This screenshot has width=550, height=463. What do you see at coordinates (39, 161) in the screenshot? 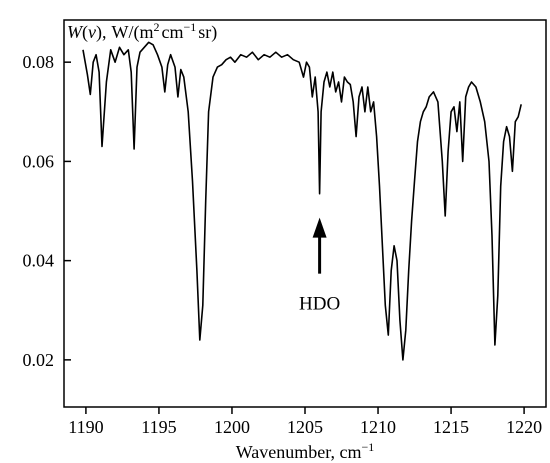
I see `y-tick-label-2: 0.06` at bounding box center [39, 161].